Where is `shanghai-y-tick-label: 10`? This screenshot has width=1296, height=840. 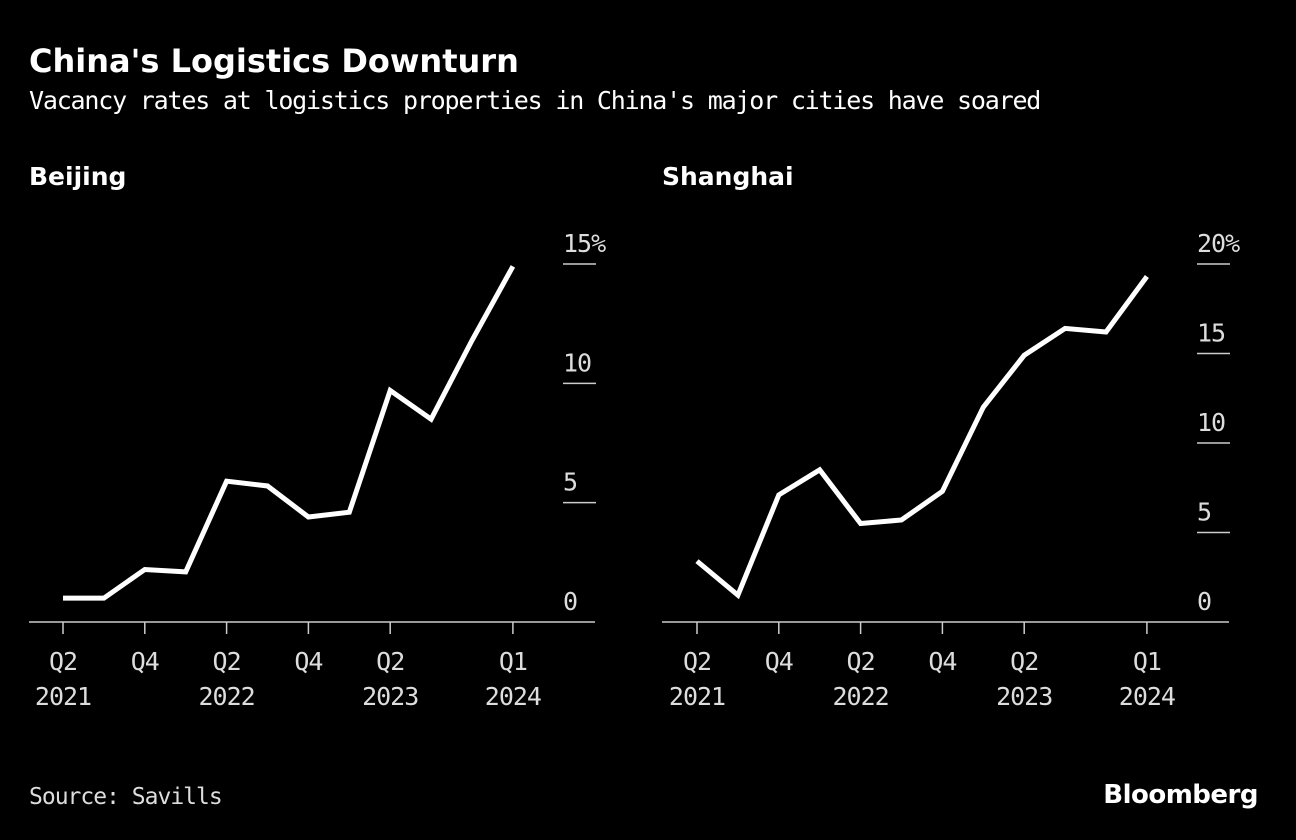 shanghai-y-tick-label: 10 is located at coordinates (1211, 422).